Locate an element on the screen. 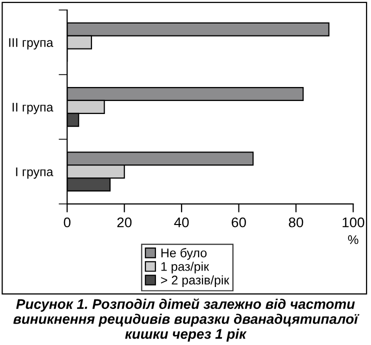  legend-label: 1 раз/рік is located at coordinates (185, 268).